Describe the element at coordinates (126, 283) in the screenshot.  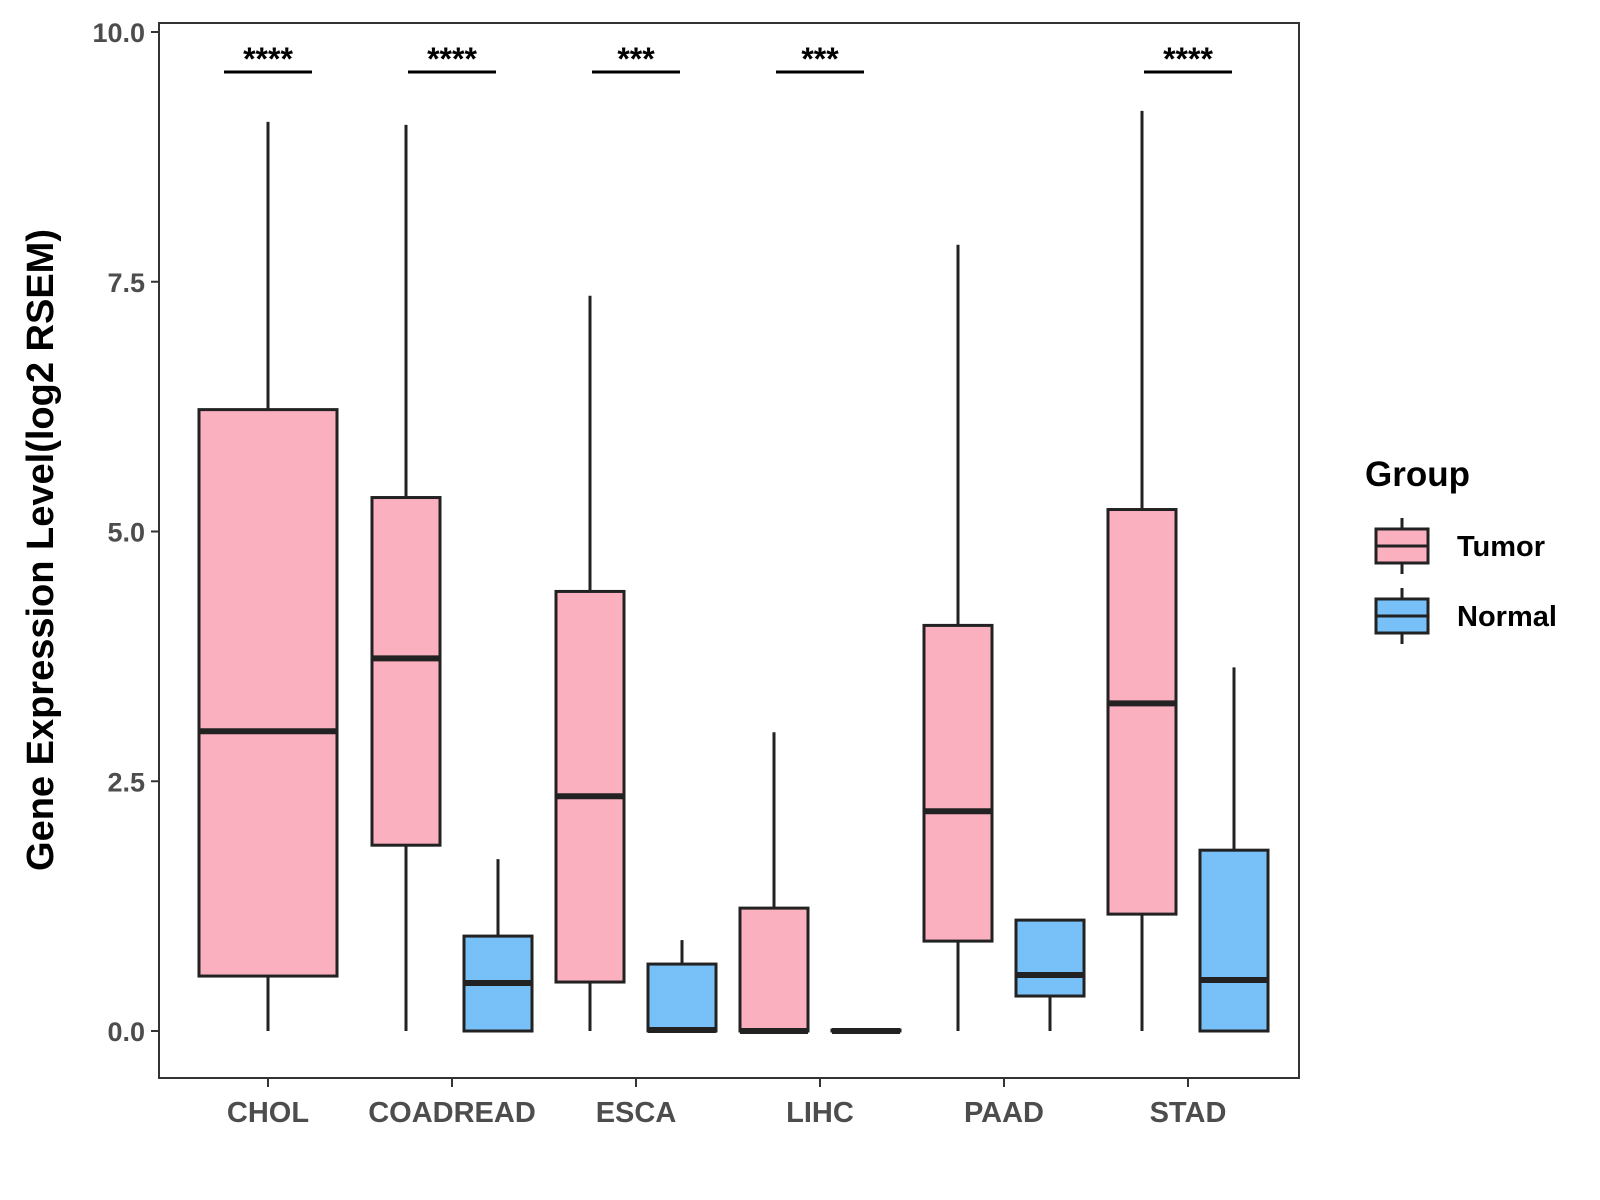
I see `y-tick-label: 7.5` at that location.